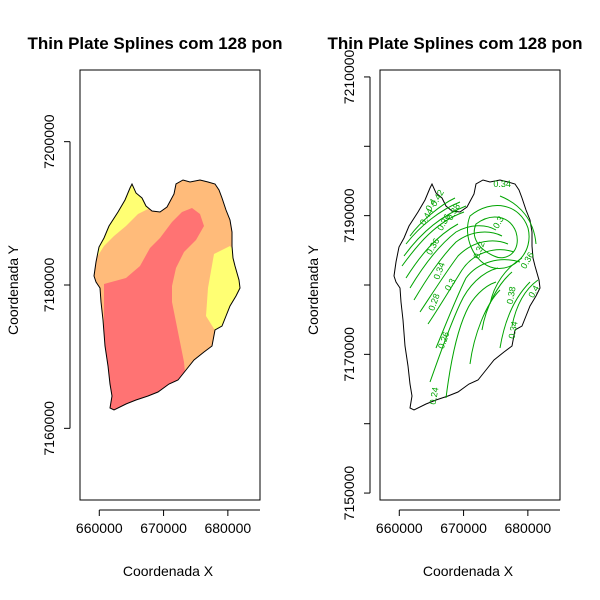 The width and height of the screenshot is (600, 600). What do you see at coordinates (168, 571) in the screenshot?
I see `panel1-x-label: Coordenada X` at bounding box center [168, 571].